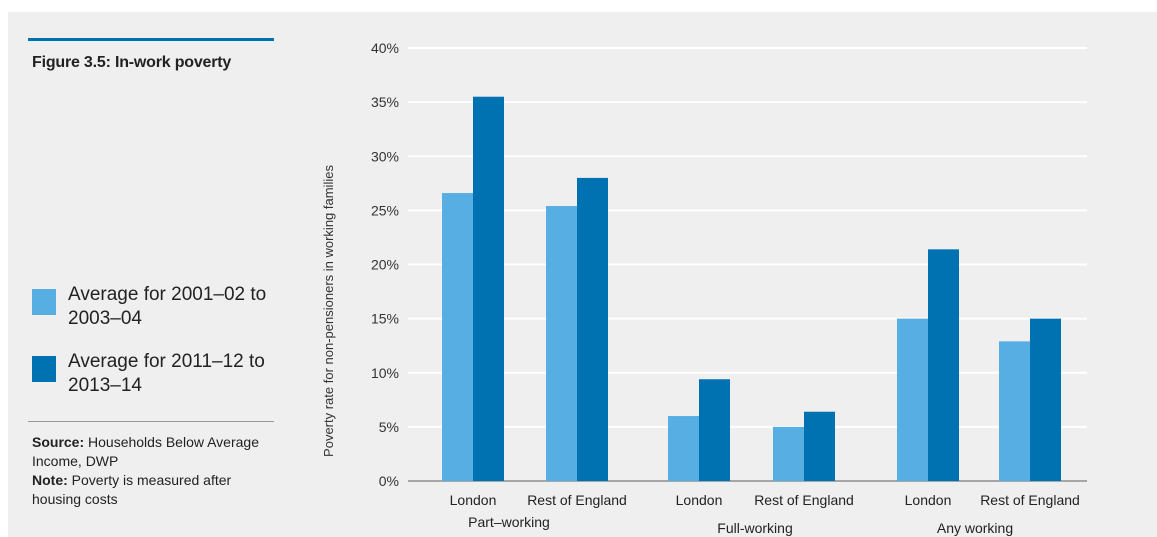 The width and height of the screenshot is (1157, 537). I want to click on y-tick-label: 40%, so click(385, 48).